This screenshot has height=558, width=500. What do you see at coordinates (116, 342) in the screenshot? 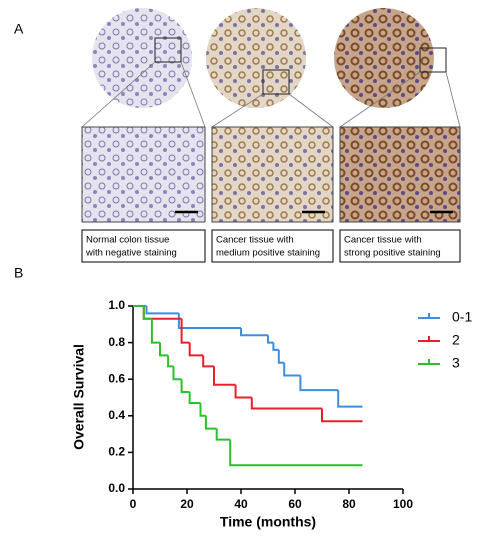
I see `y-tick-label: 0.8` at bounding box center [116, 342].